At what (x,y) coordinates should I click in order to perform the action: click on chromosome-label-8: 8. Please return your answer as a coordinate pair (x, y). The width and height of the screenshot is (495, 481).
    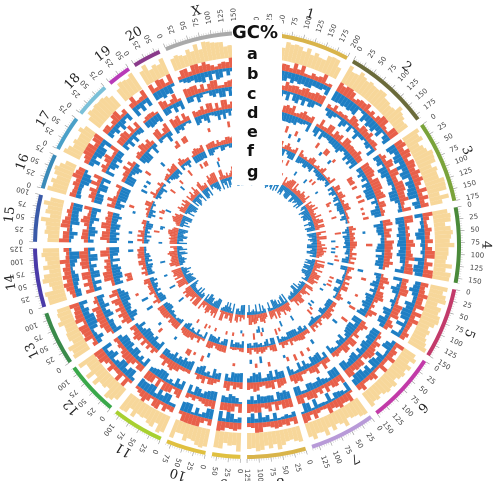
    Looking at the image, I should click on (280, 477).